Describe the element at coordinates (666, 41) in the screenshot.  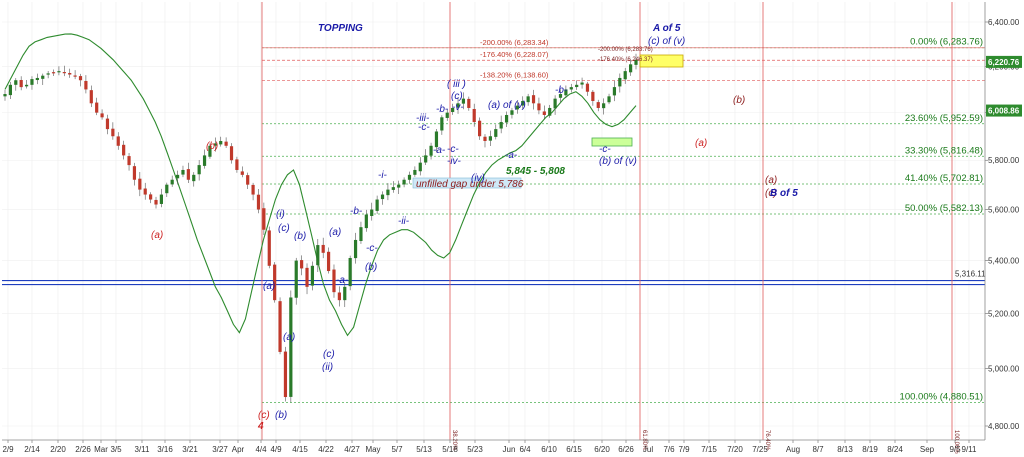
I see `wave-label: (c) of (v)` at that location.